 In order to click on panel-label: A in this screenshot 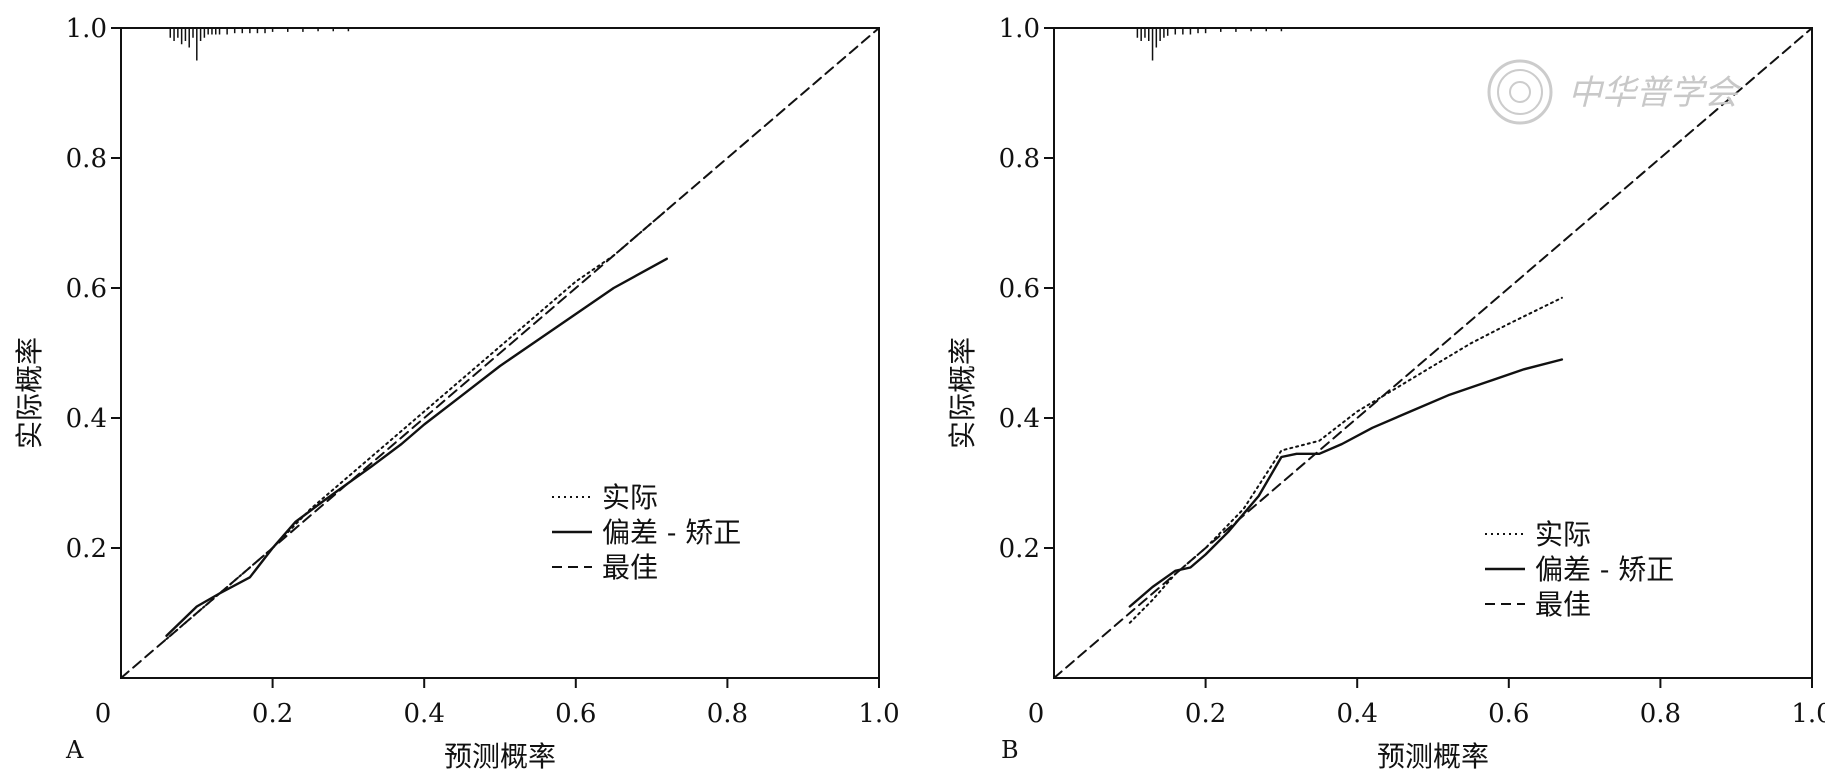, I will do `click(74, 750)`.